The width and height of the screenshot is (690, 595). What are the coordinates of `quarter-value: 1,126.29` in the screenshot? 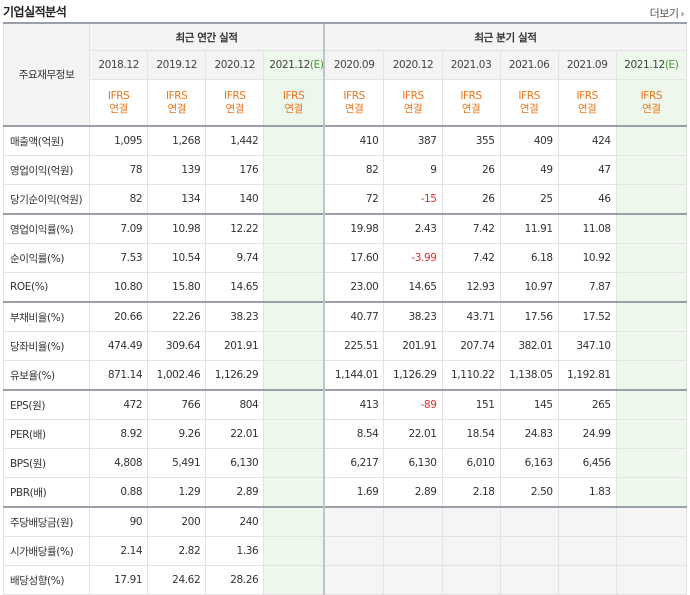 It's located at (413, 375).